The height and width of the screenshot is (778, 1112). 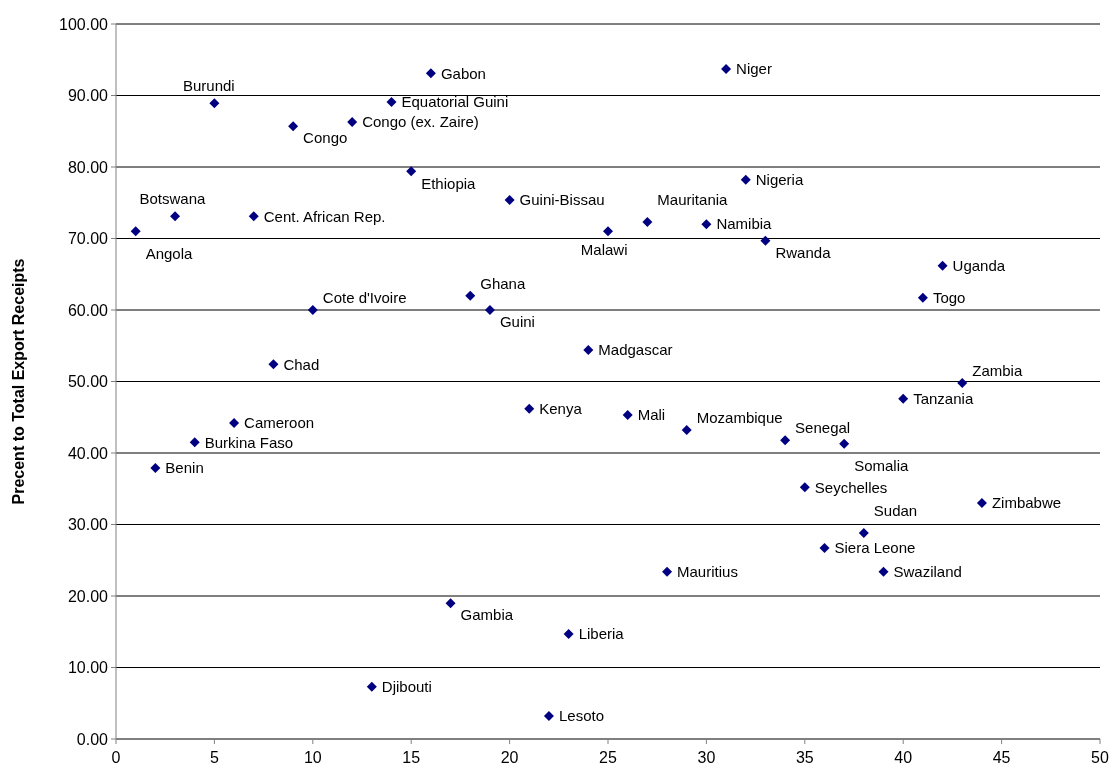 I want to click on annotation: Chad, so click(x=301, y=364).